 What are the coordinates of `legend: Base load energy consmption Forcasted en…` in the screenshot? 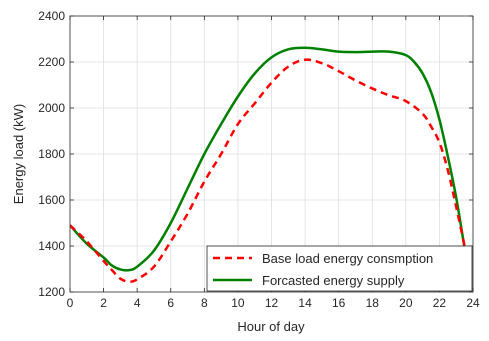 It's located at (339, 268).